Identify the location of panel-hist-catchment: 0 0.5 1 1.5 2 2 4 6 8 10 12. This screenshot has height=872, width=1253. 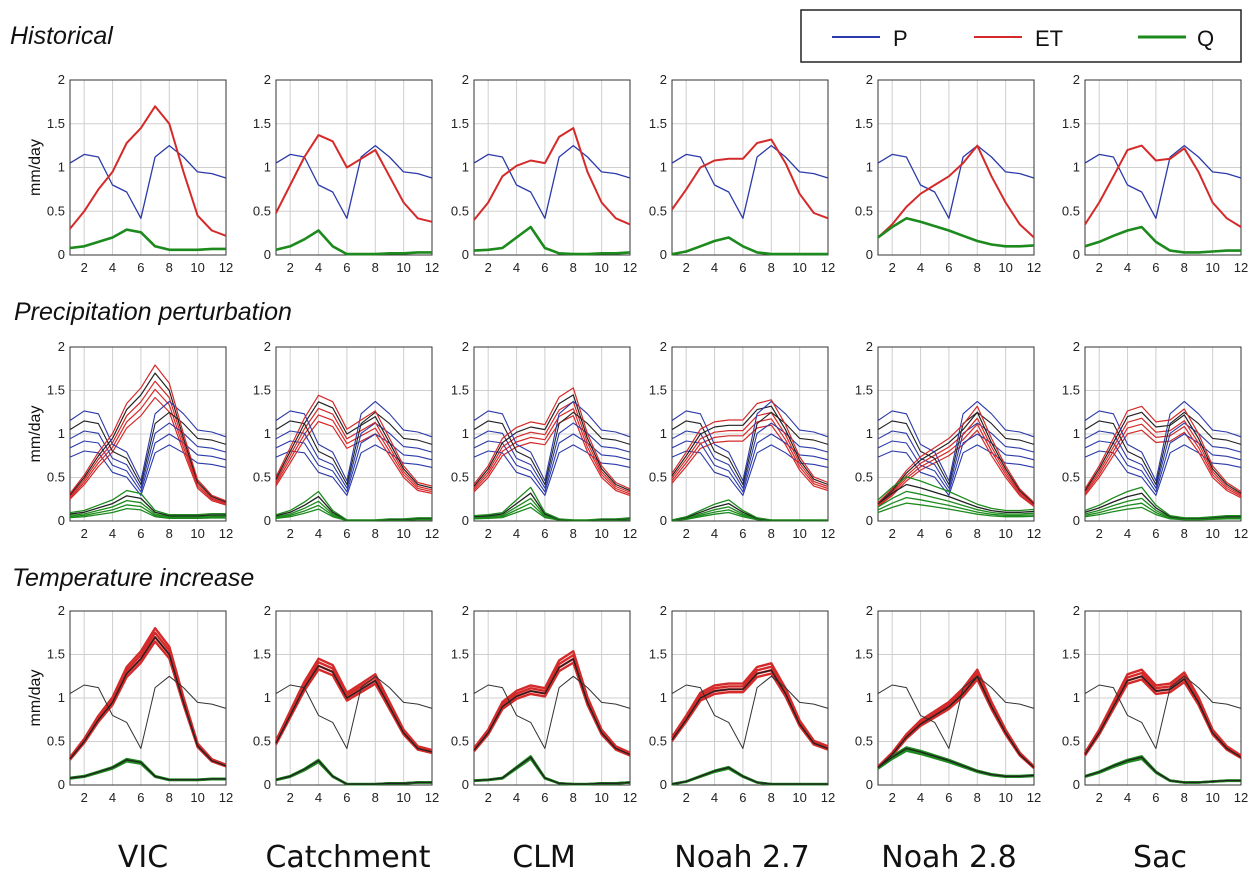
(346, 173).